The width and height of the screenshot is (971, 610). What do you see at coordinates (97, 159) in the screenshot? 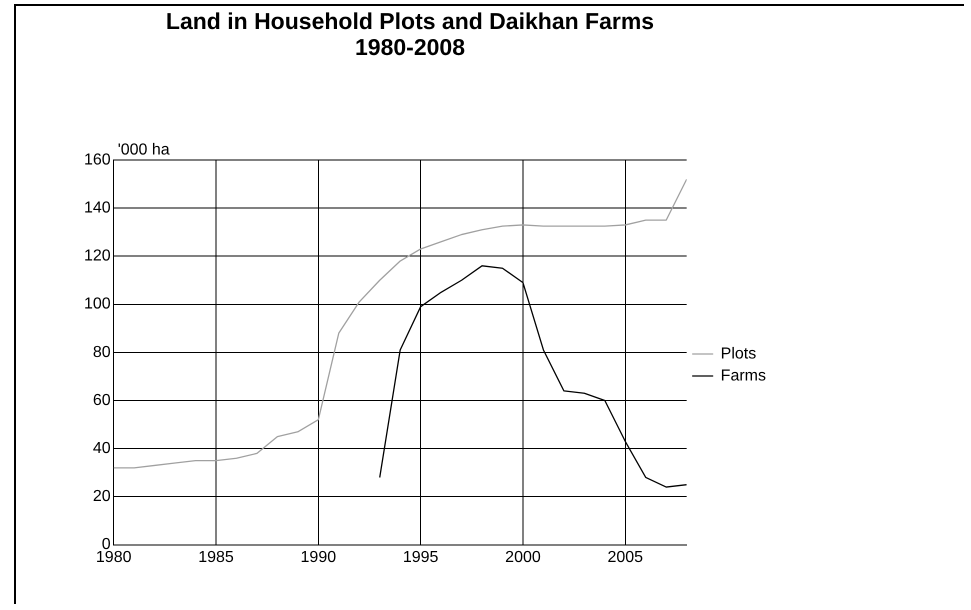
I see `y-tick-label: 160` at bounding box center [97, 159].